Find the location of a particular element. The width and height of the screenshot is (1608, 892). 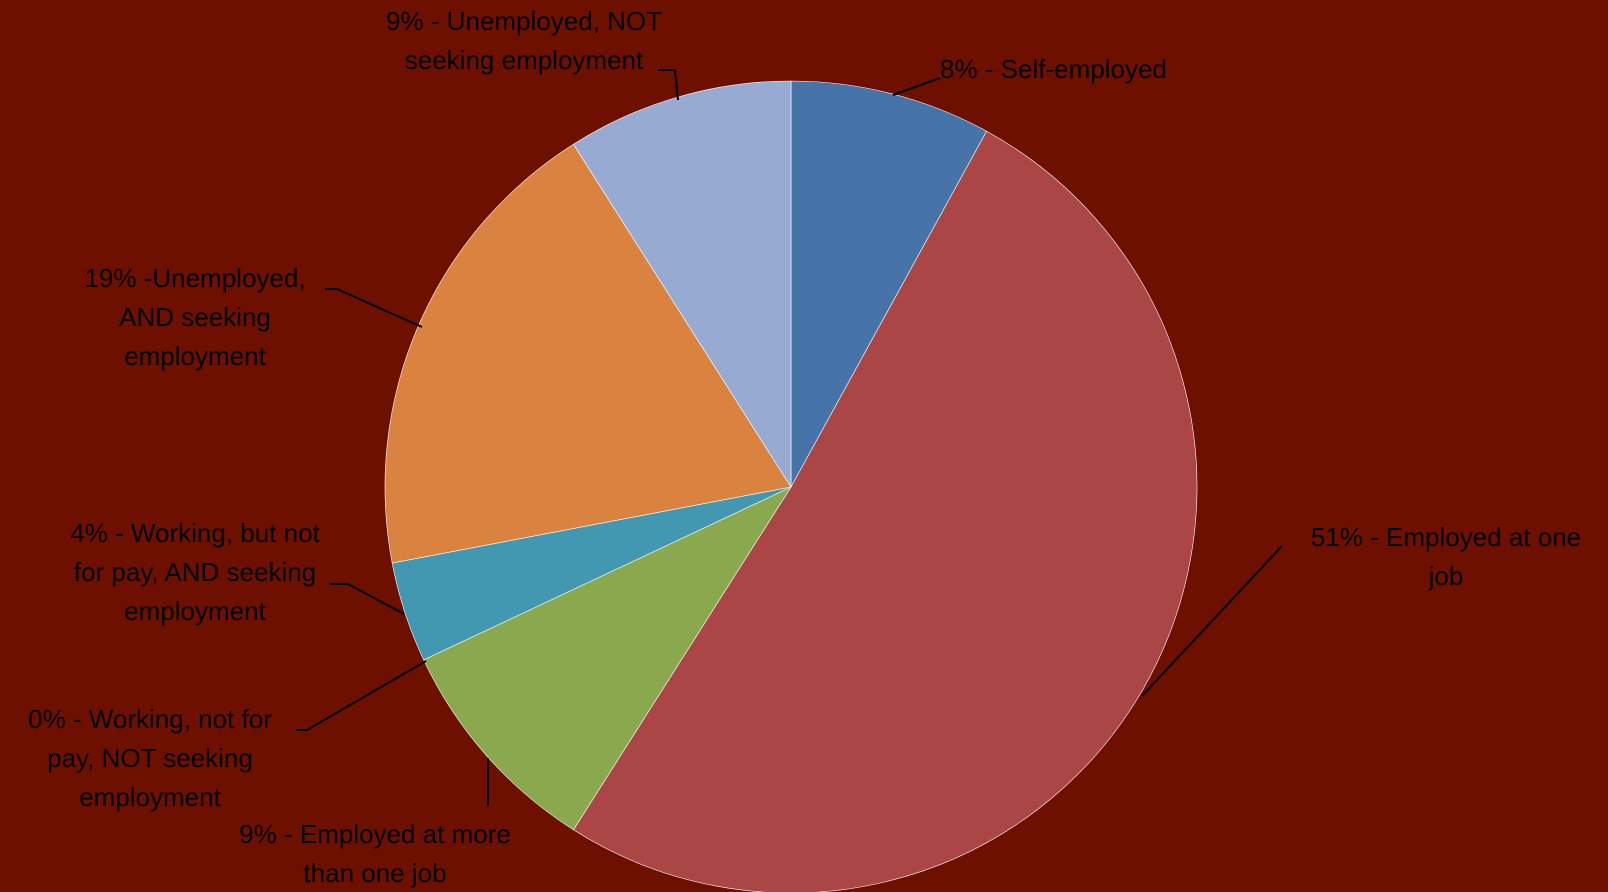

slice-label-line: pay, NOT seeking is located at coordinates (150, 758).